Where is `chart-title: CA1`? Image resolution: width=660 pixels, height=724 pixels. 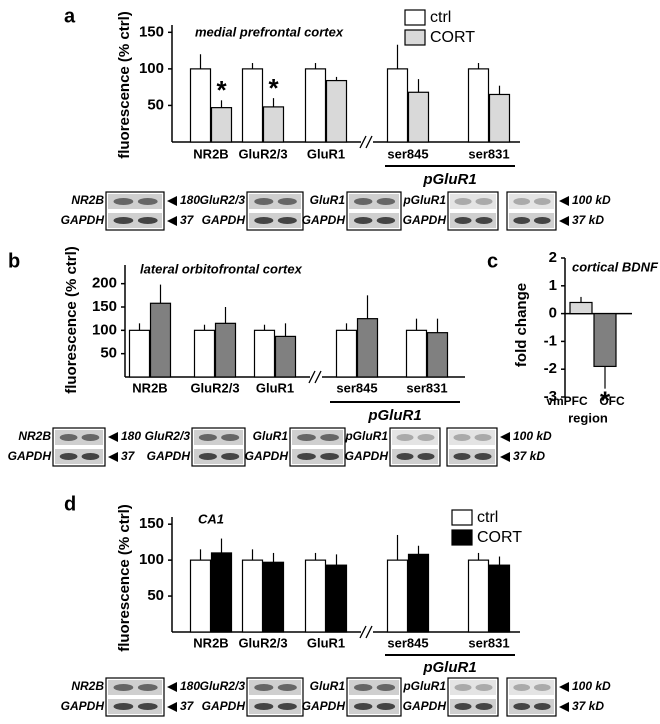
chart-title: CA1 is located at coordinates (211, 518).